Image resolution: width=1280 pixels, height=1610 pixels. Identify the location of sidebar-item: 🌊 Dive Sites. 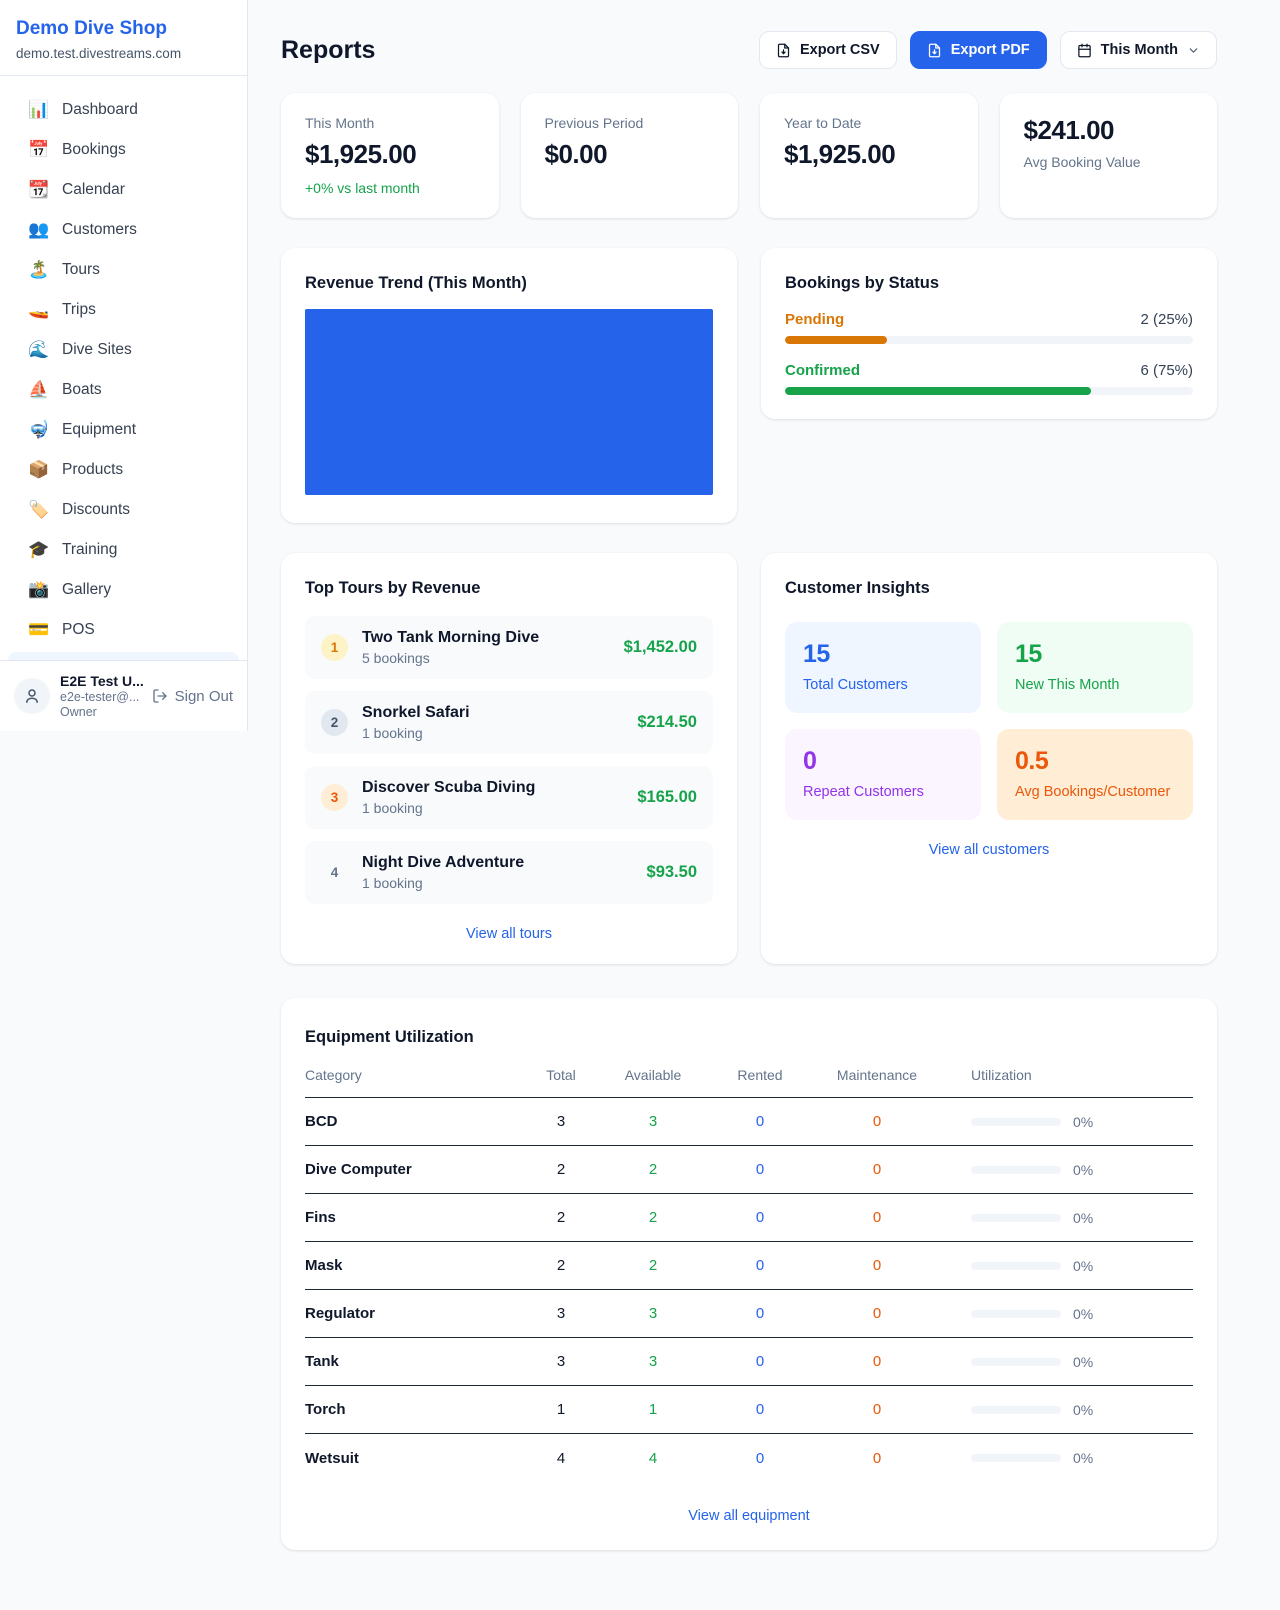
(123, 350).